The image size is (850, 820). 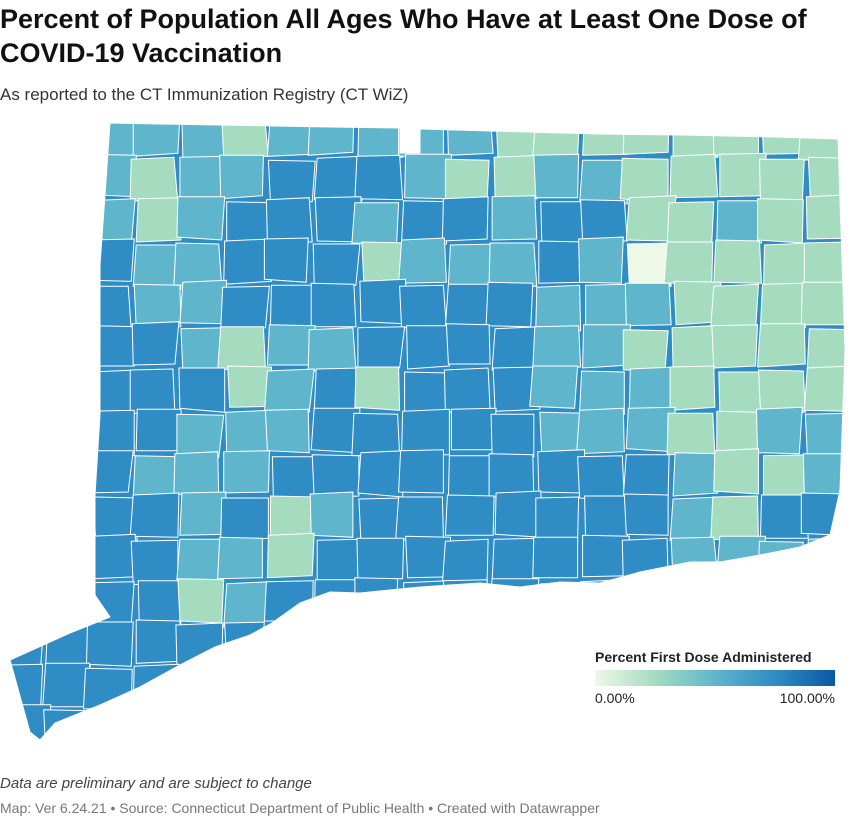 I want to click on legend-max-label: 100.00%, so click(x=807, y=698).